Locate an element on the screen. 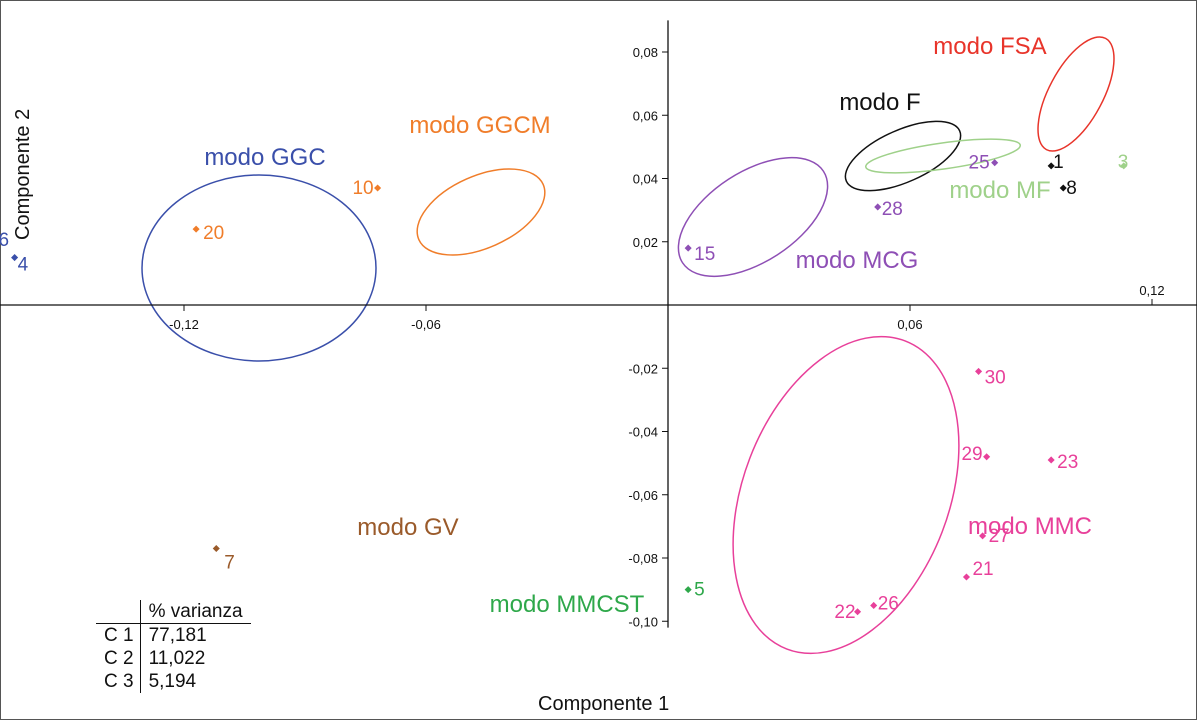 The width and height of the screenshot is (1197, 720). variance-row: C 1 77,181 is located at coordinates (173, 635).